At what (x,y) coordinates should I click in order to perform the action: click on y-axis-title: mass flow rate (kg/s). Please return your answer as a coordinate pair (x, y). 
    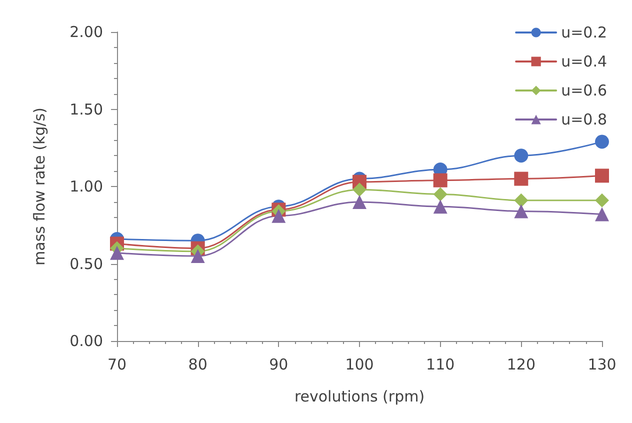
    Looking at the image, I should click on (39, 187).